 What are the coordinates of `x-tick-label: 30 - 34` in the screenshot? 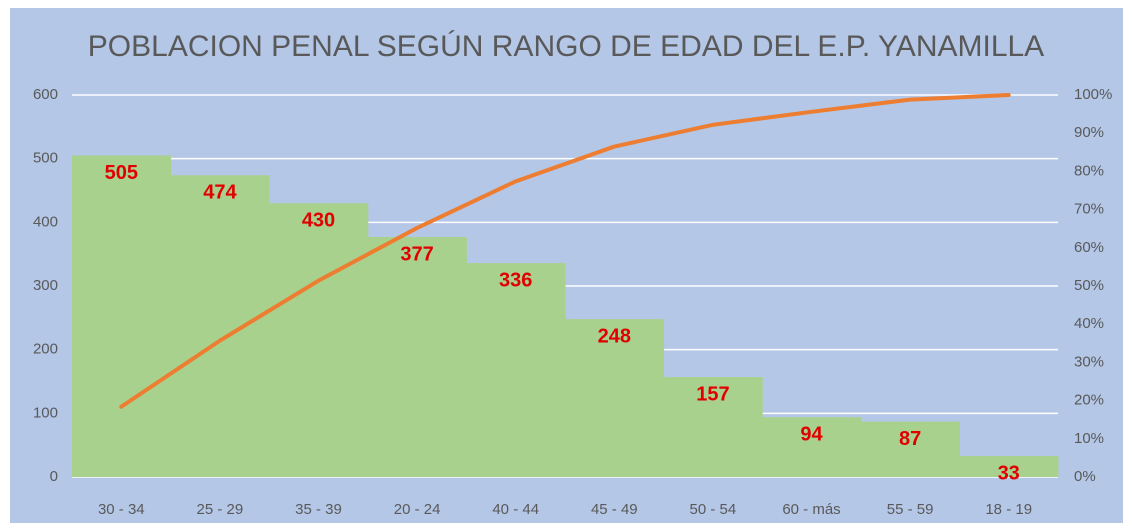 It's located at (121, 509).